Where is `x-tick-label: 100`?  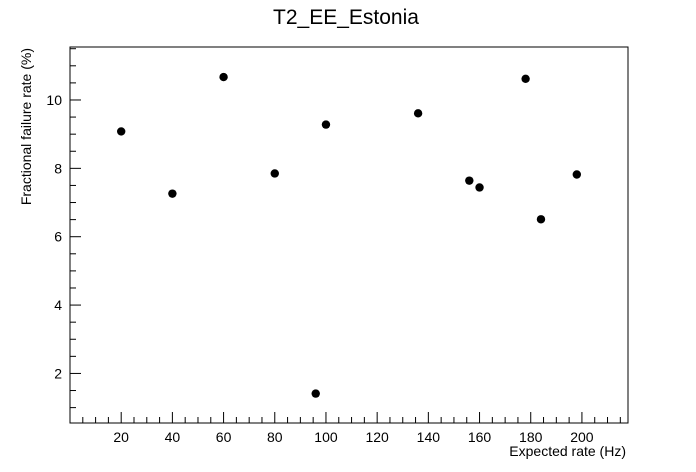
x-tick-label: 100 is located at coordinates (326, 437).